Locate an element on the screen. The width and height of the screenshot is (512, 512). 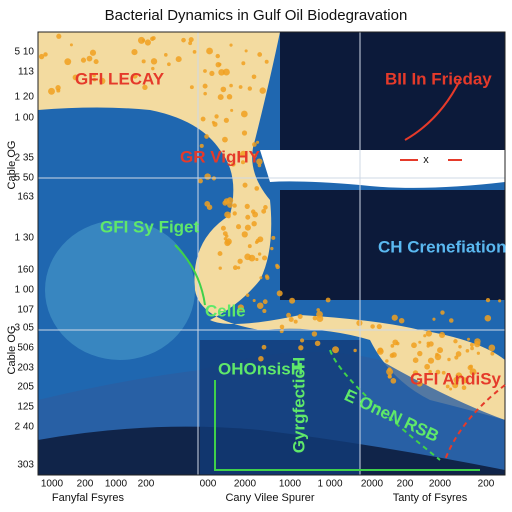
label: CH Crenefiation is located at coordinates (442, 246).